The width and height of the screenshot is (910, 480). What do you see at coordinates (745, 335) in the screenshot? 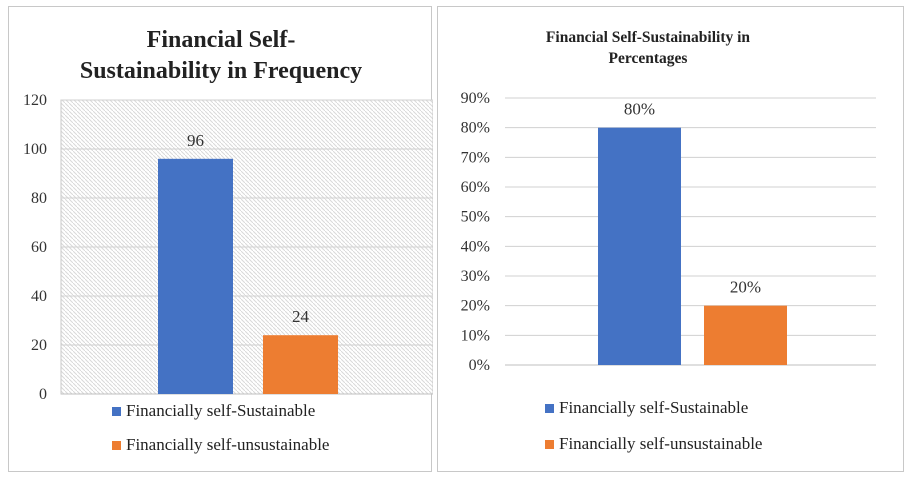
I see `percentage-bar-unsustainable` at bounding box center [745, 335].